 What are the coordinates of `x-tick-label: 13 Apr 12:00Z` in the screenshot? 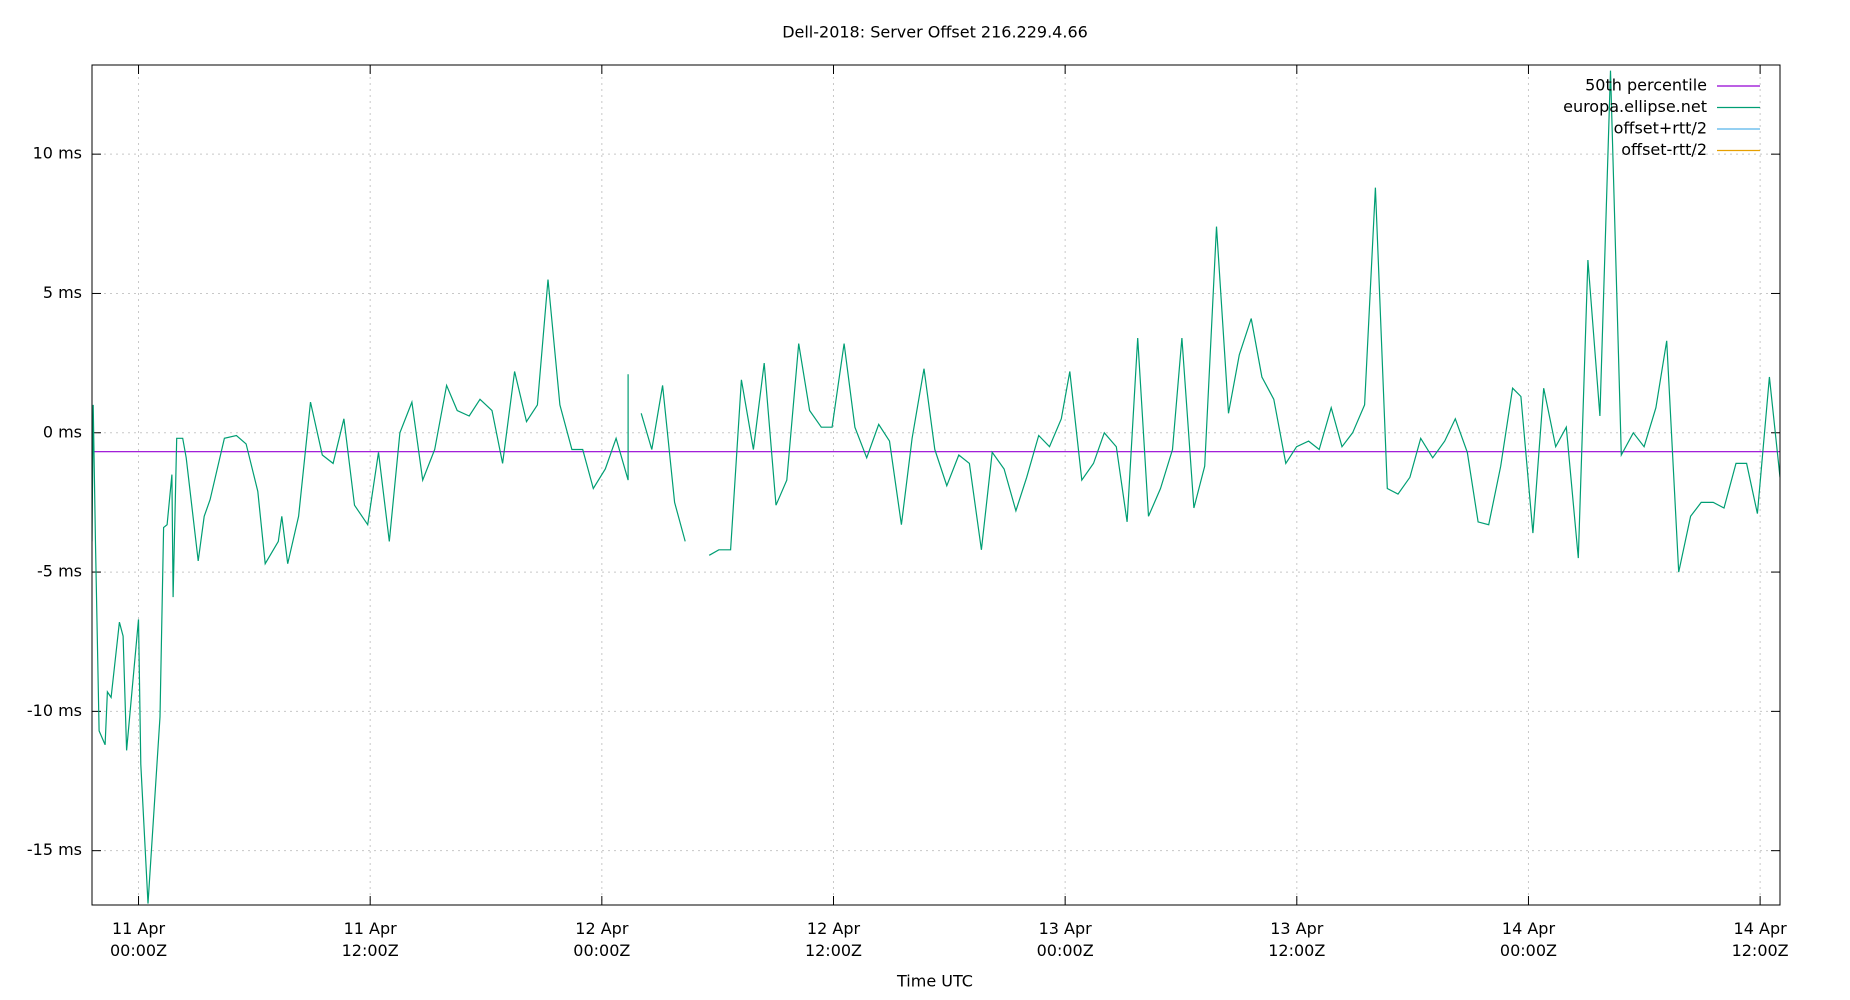 It's located at (1297, 939).